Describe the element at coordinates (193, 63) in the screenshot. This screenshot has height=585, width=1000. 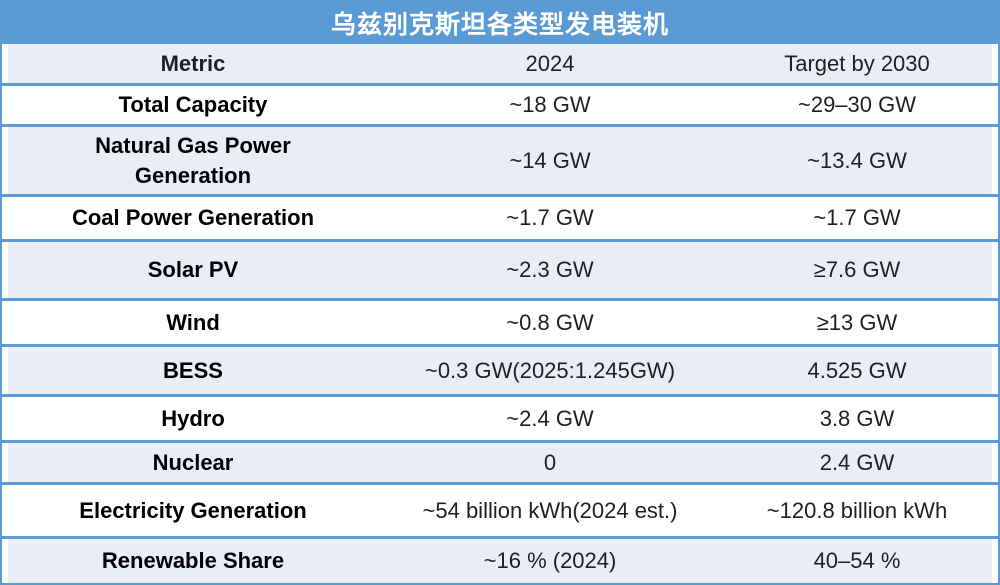
I see `column-header-metric: Metric` at that location.